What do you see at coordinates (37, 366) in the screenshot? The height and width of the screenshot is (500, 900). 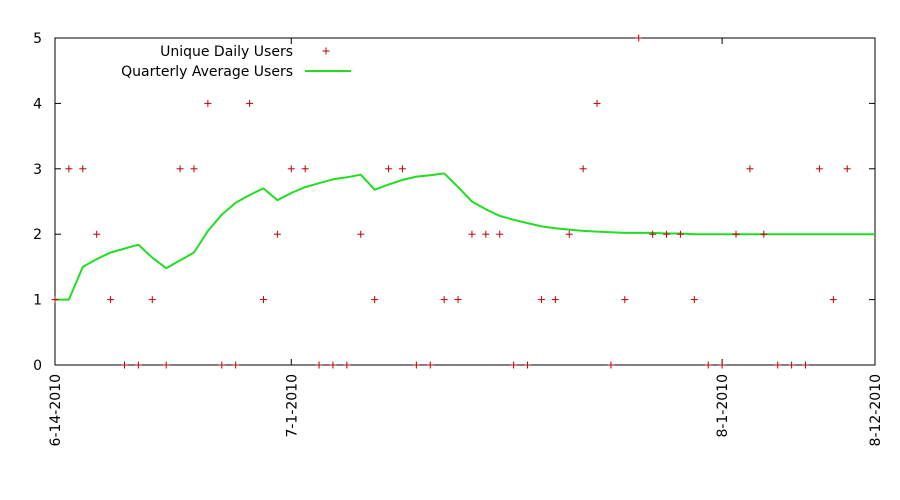 I see `y-tick-label: 0` at bounding box center [37, 366].